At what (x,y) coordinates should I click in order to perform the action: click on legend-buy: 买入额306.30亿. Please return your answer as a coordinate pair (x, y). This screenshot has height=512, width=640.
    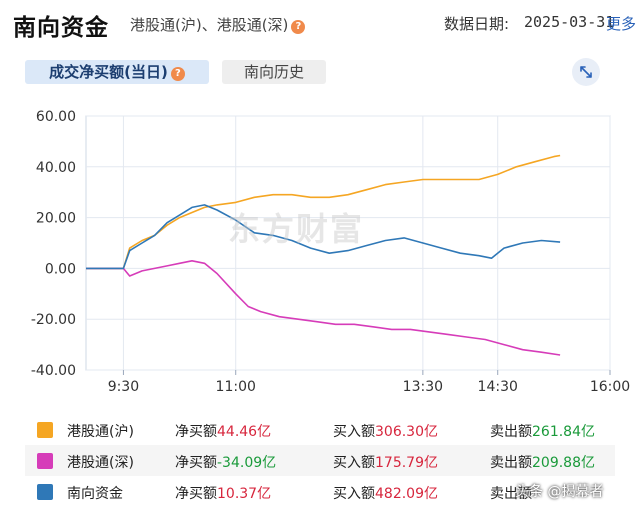
    Looking at the image, I should click on (385, 431).